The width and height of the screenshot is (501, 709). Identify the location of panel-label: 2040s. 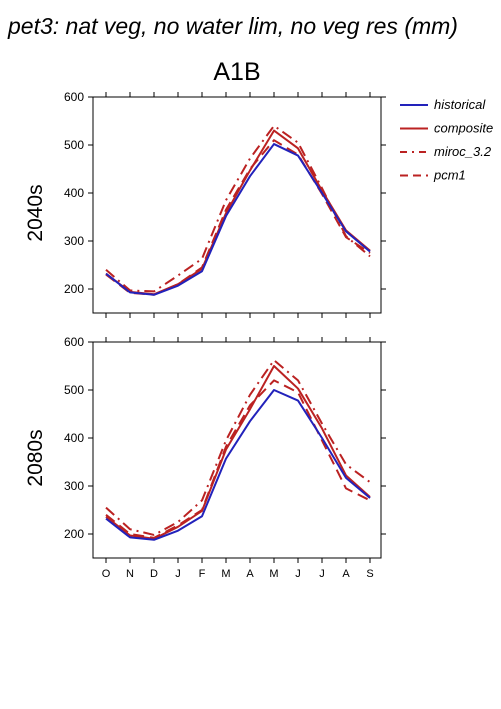
(35, 212).